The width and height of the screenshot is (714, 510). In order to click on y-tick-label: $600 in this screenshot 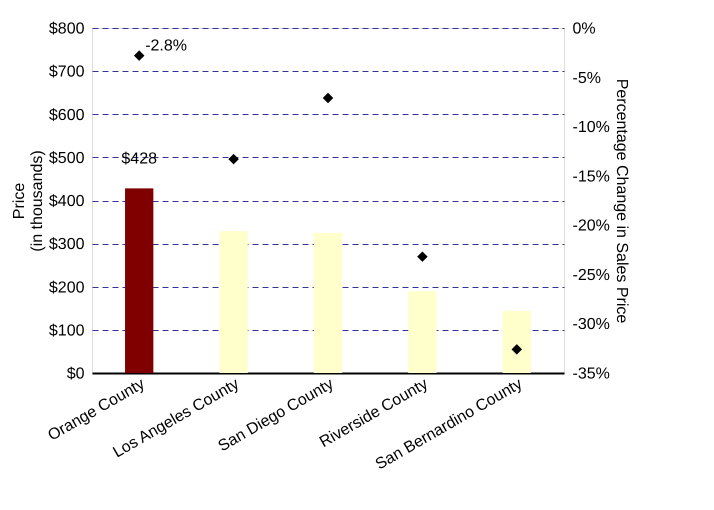, I will do `click(66, 115)`.